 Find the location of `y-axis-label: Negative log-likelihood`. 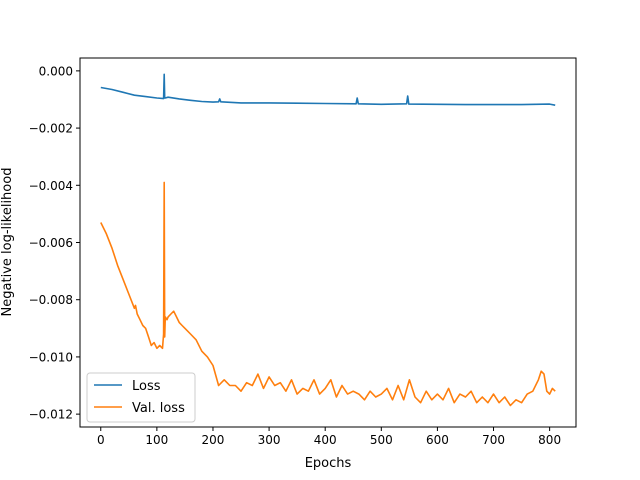

y-axis-label: Negative log-likelihood is located at coordinates (7, 242).